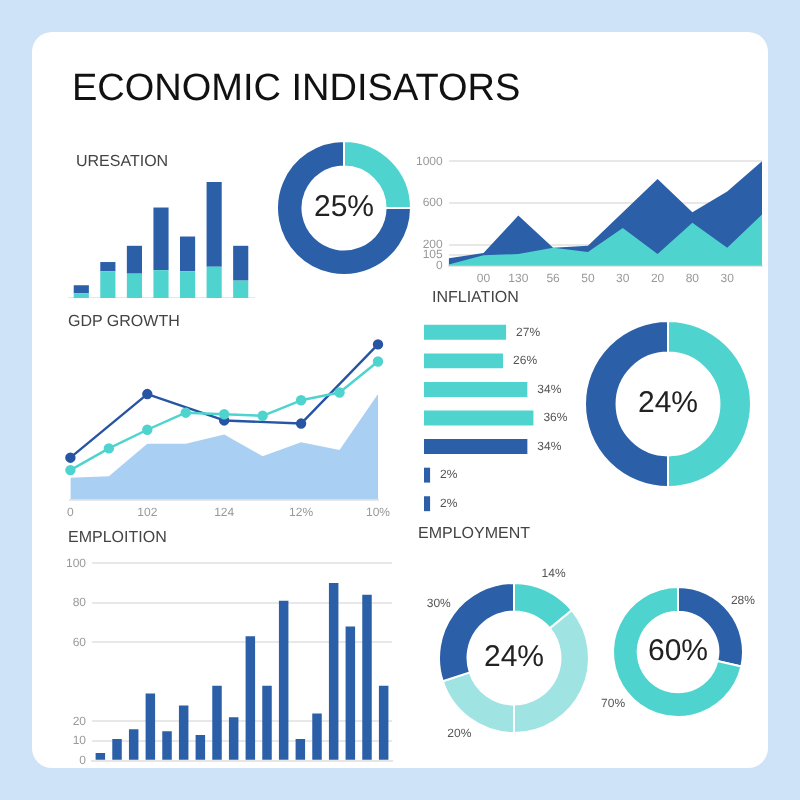 Image resolution: width=800 pixels, height=800 pixels. I want to click on text: 25%, so click(344, 207).